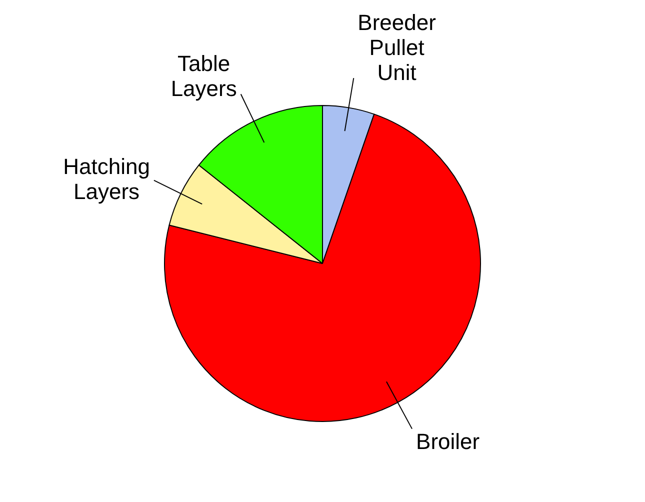 This screenshot has height=502, width=645. Describe the element at coordinates (448, 441) in the screenshot. I see `slice-label: Broiler` at that location.